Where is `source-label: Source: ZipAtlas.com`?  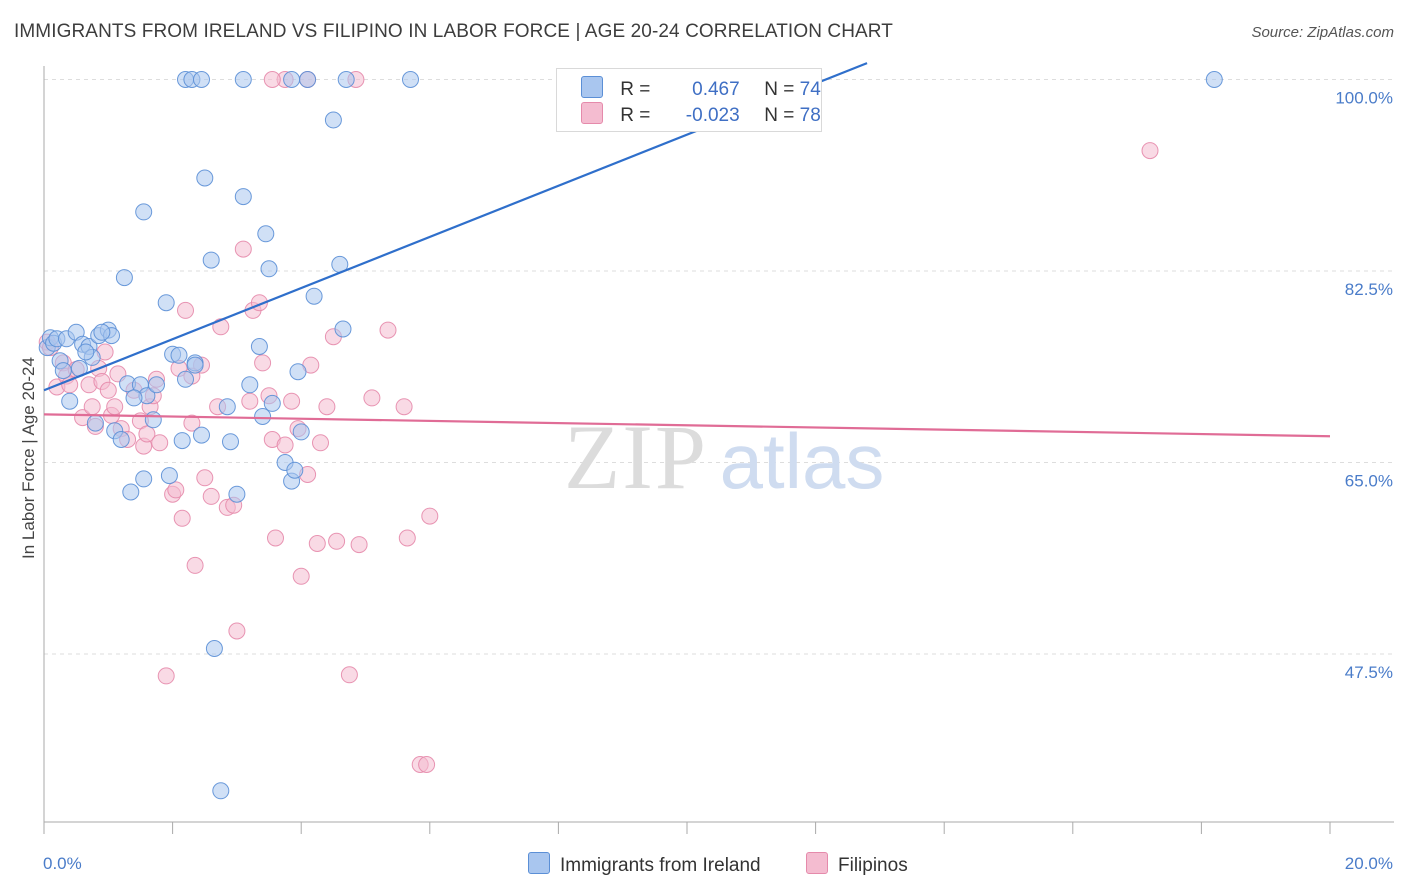 source-label: Source: ZipAtlas.com is located at coordinates (1322, 32).